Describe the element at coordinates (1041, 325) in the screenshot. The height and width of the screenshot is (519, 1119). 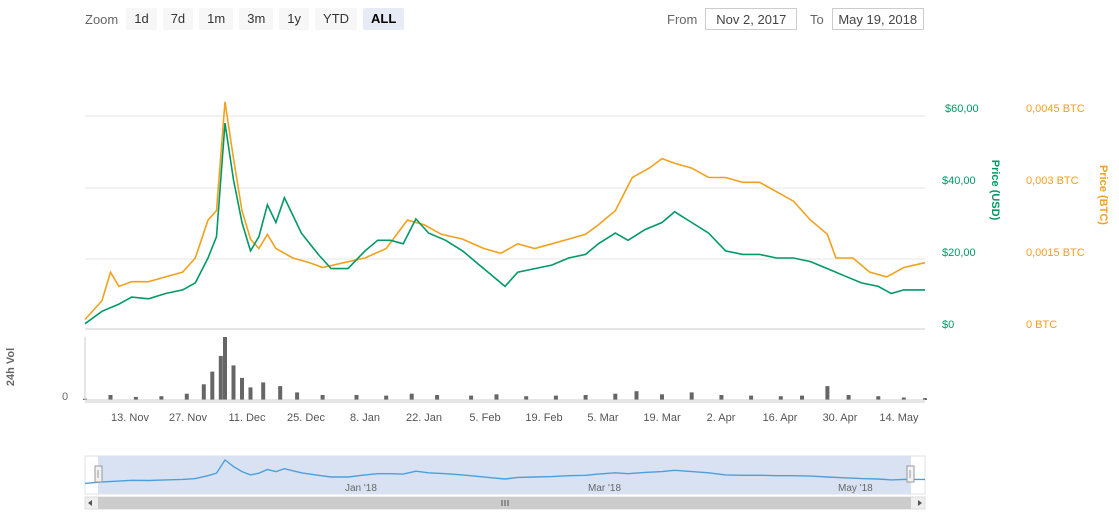
I see `btc-tick-0: 0 BTC` at that location.